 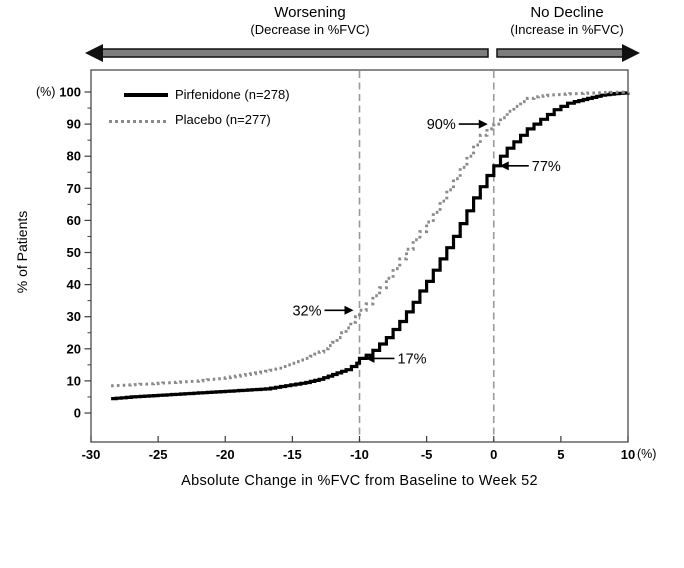 I want to click on y-tick-label: 80, so click(x=74, y=156).